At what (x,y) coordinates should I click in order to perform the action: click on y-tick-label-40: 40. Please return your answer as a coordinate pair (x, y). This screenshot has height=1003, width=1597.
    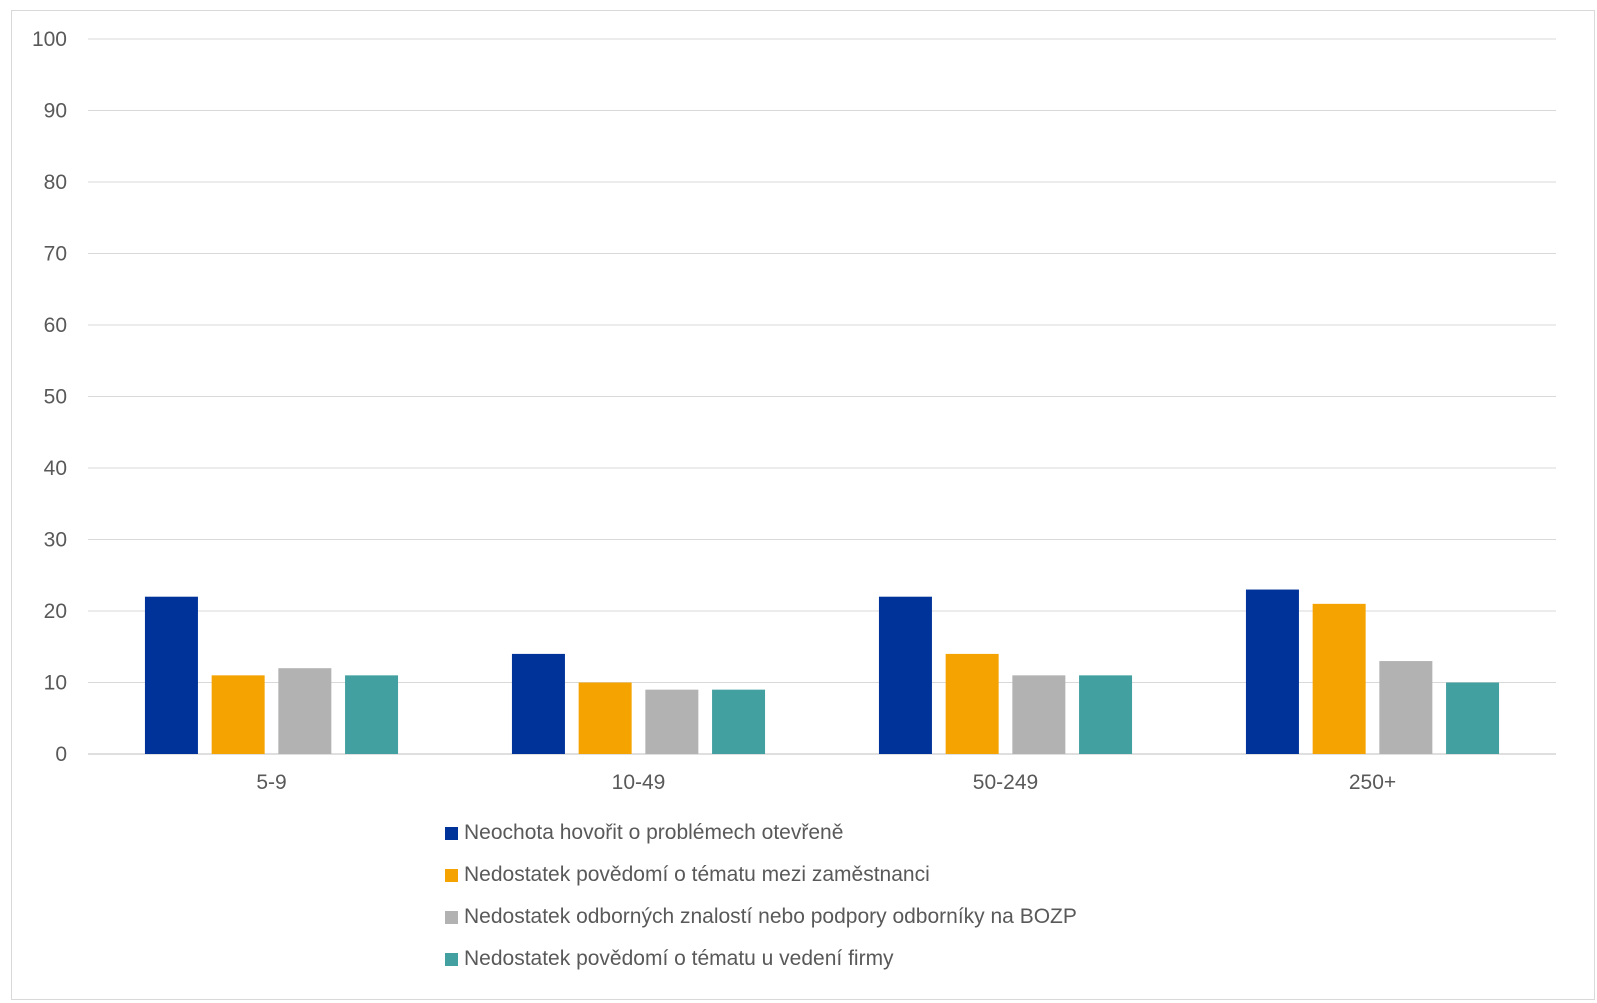
    Looking at the image, I should click on (55, 468).